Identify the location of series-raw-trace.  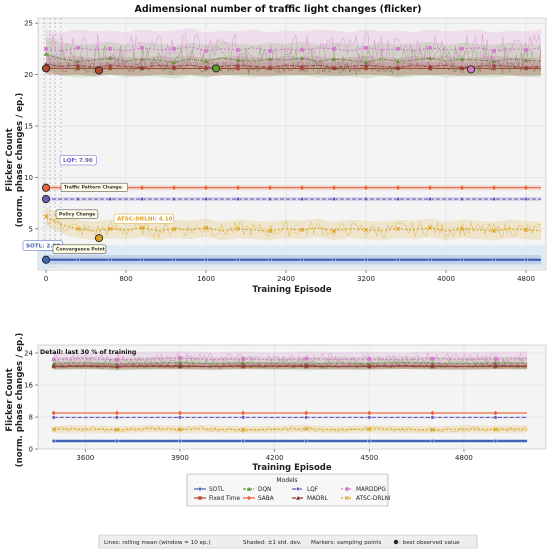
(293, 67).